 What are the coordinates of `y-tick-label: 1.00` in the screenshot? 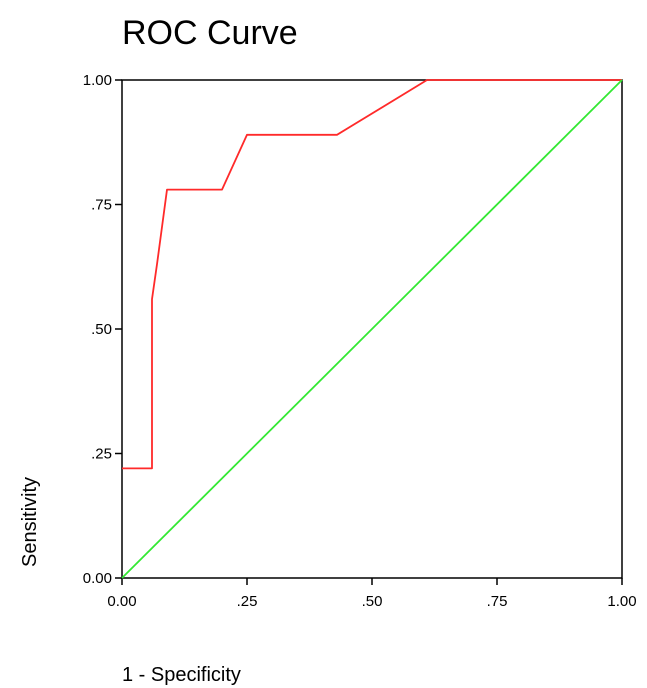 It's located at (97, 80).